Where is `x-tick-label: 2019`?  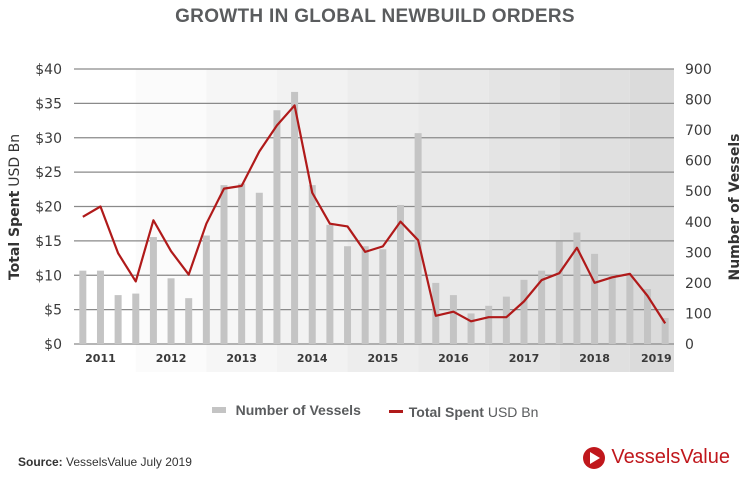 x-tick-label: 2019 is located at coordinates (656, 358).